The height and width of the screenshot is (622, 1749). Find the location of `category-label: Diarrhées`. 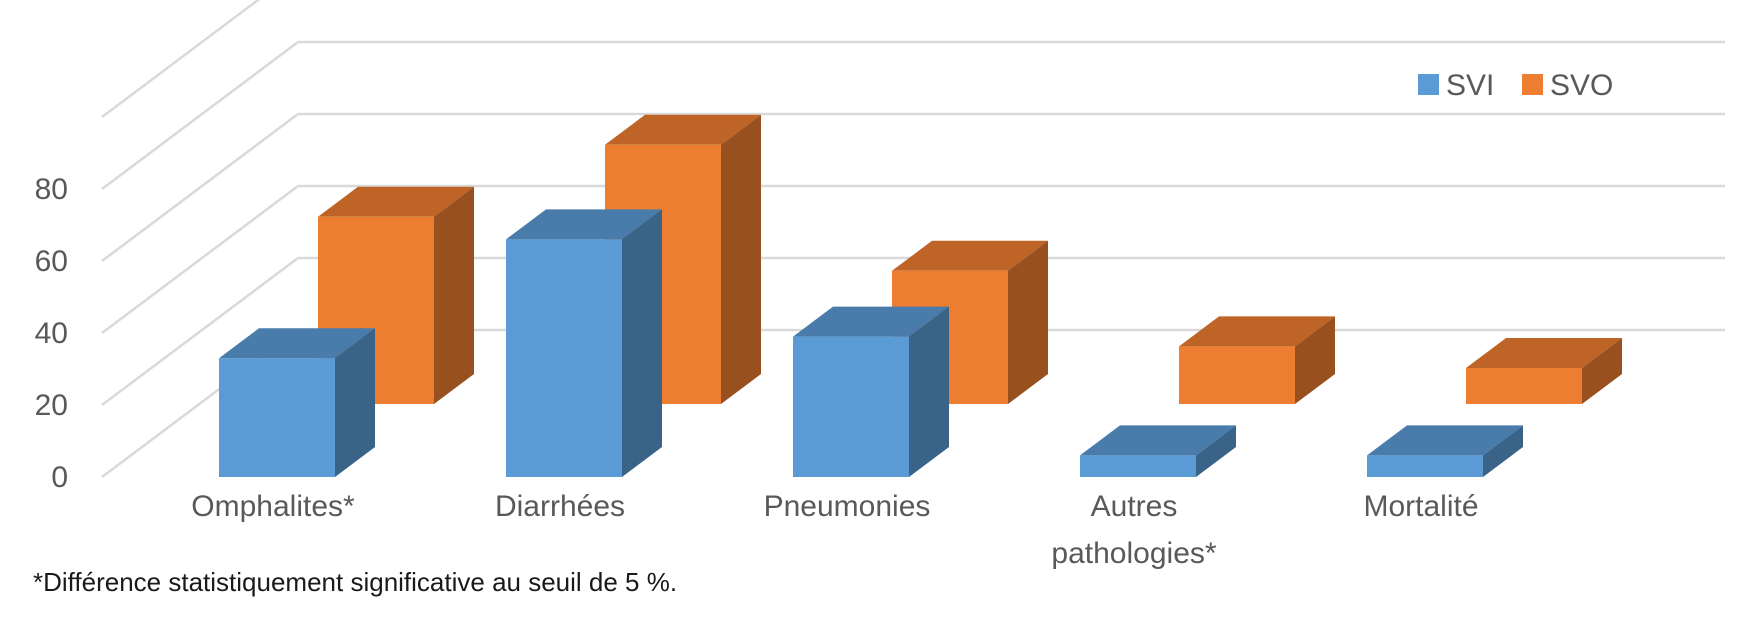

category-label: Diarrhées is located at coordinates (560, 506).